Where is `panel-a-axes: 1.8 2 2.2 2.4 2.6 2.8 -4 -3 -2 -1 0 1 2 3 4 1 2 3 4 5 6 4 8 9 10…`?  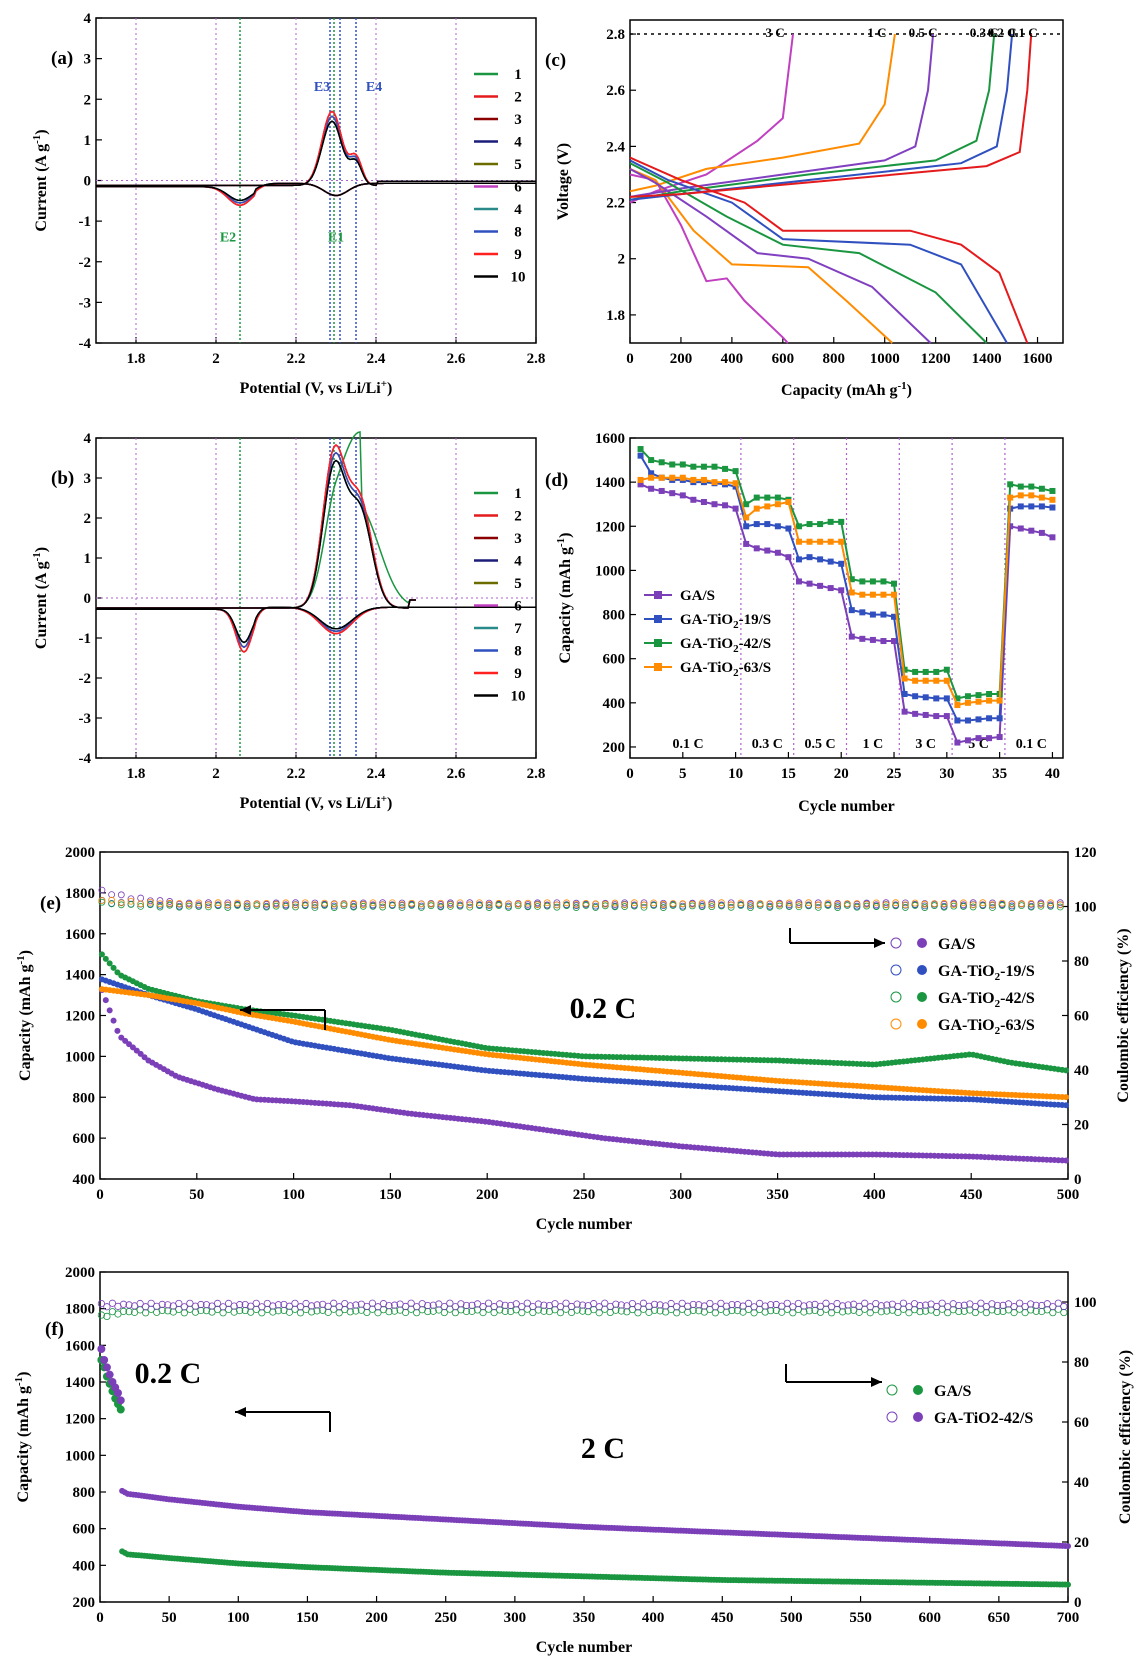
panel-a-axes: 1.8 2 2.2 2.4 2.6 2.8 -4 -3 -2 -1 0 1 2 3 4 1 2 3 4 5 6 4 8 9 10… is located at coordinates (288, 204).